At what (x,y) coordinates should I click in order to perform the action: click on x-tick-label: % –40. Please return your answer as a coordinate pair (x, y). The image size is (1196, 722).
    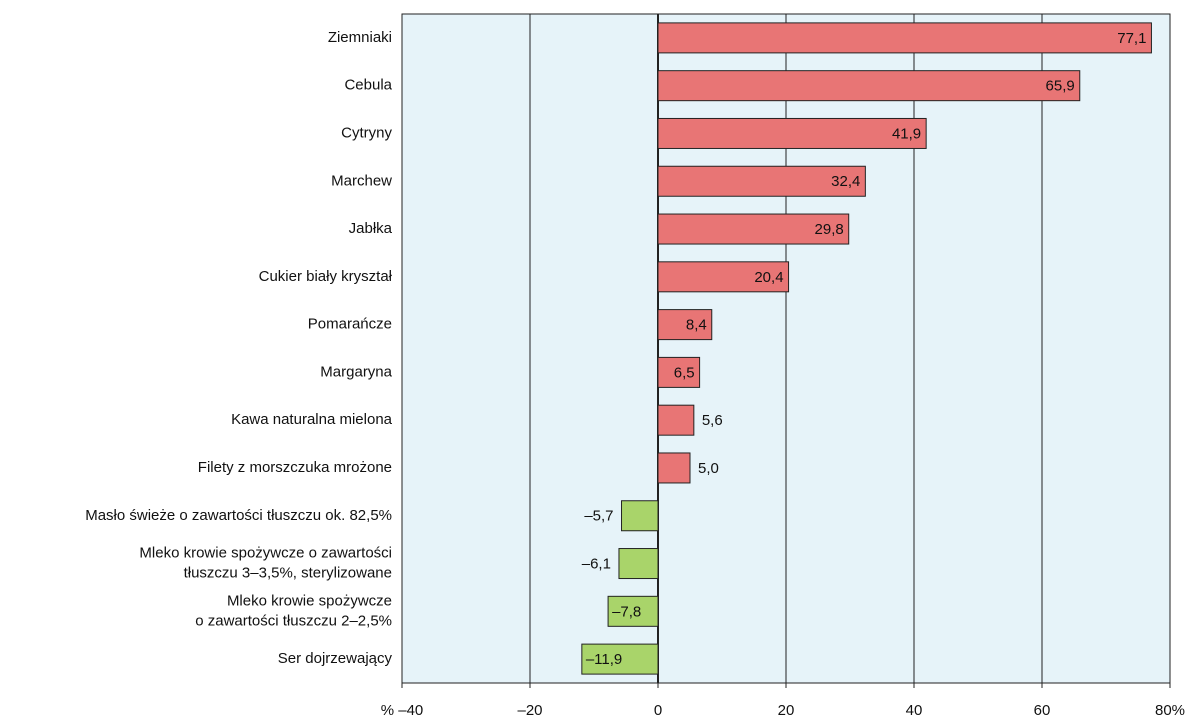
    Looking at the image, I should click on (402, 710).